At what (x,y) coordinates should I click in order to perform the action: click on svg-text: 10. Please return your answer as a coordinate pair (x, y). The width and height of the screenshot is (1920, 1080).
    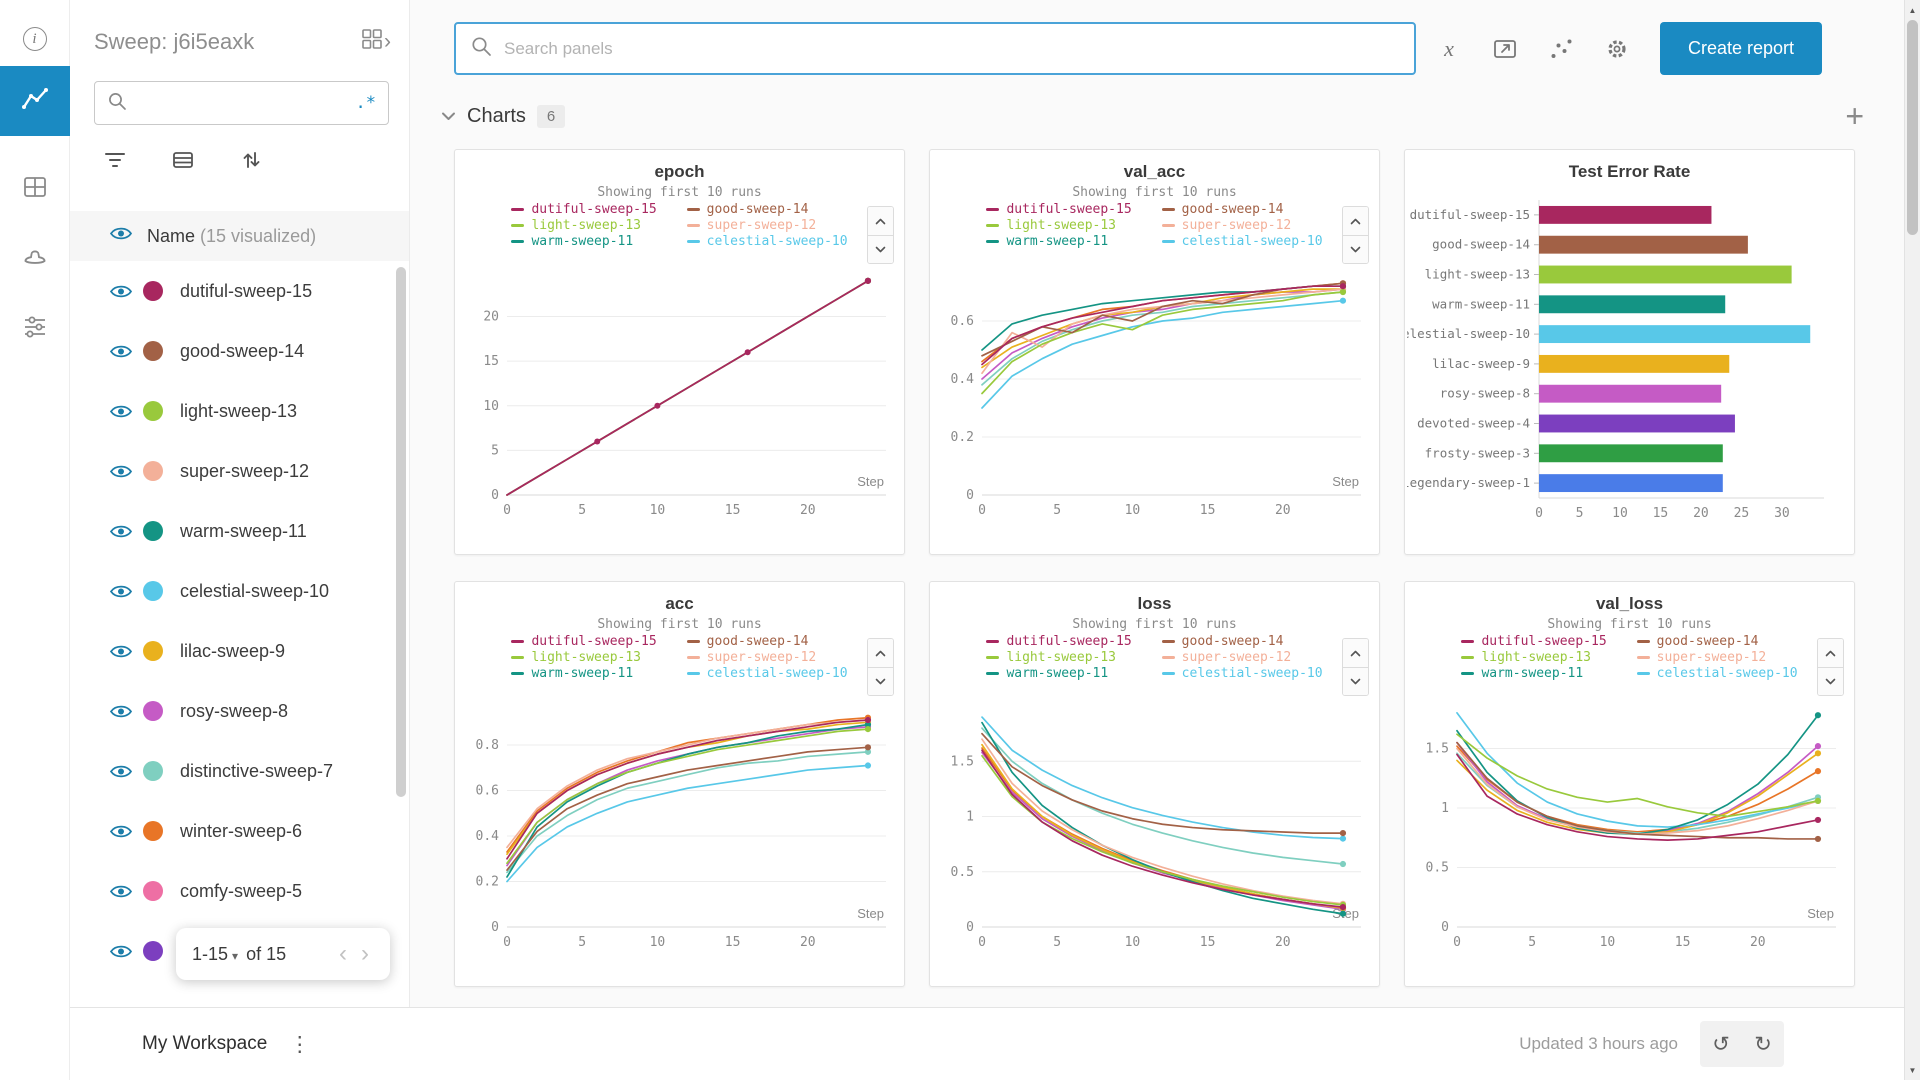
    Looking at the image, I should click on (658, 942).